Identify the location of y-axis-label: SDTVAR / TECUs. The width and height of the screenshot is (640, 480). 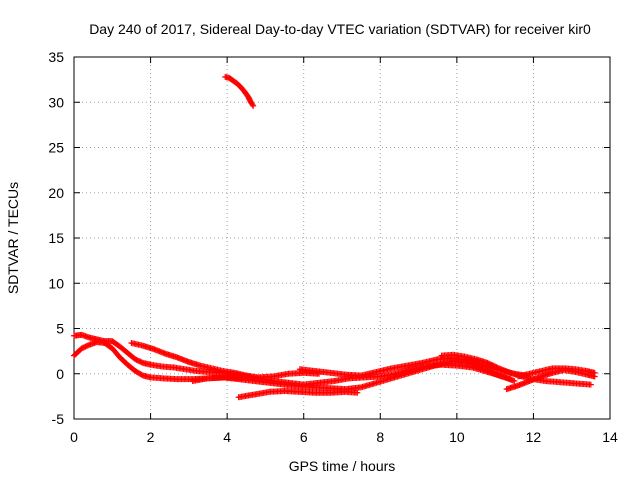
(13, 238).